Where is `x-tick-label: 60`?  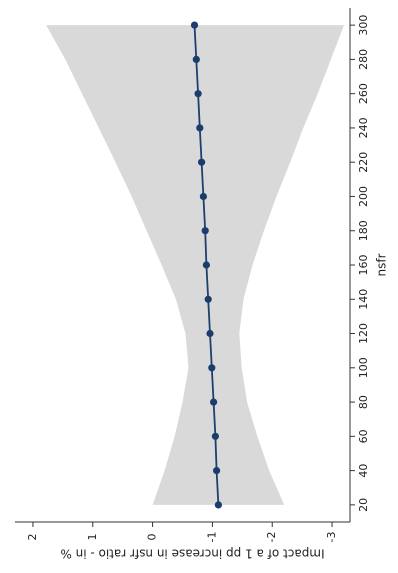
x-tick-label: 60 is located at coordinates (363, 436).